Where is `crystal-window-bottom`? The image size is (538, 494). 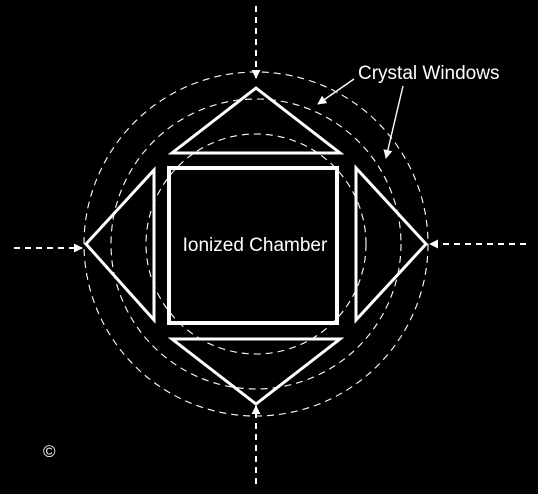
crystal-window-bottom is located at coordinates (256, 371).